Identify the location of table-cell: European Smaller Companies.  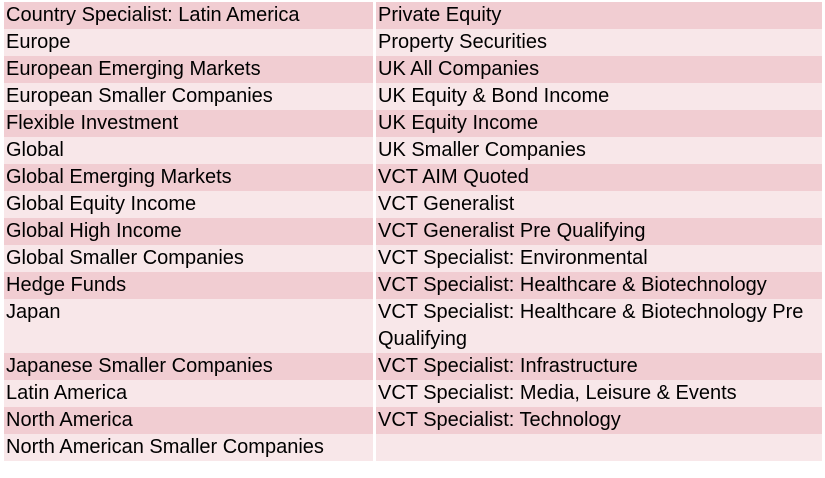
(188, 96).